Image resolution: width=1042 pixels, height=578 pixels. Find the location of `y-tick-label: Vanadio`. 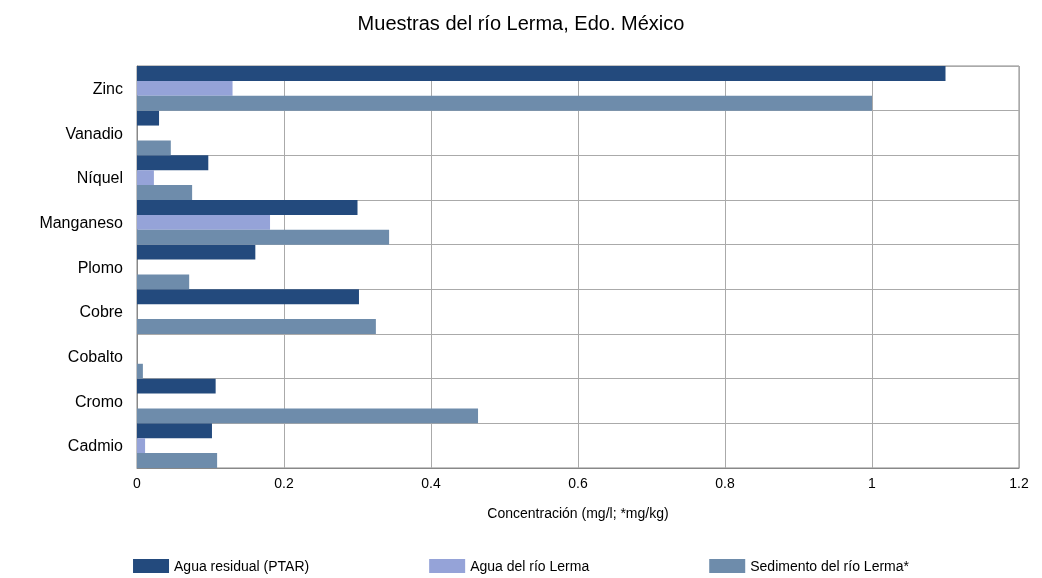

y-tick-label: Vanadio is located at coordinates (94, 133).